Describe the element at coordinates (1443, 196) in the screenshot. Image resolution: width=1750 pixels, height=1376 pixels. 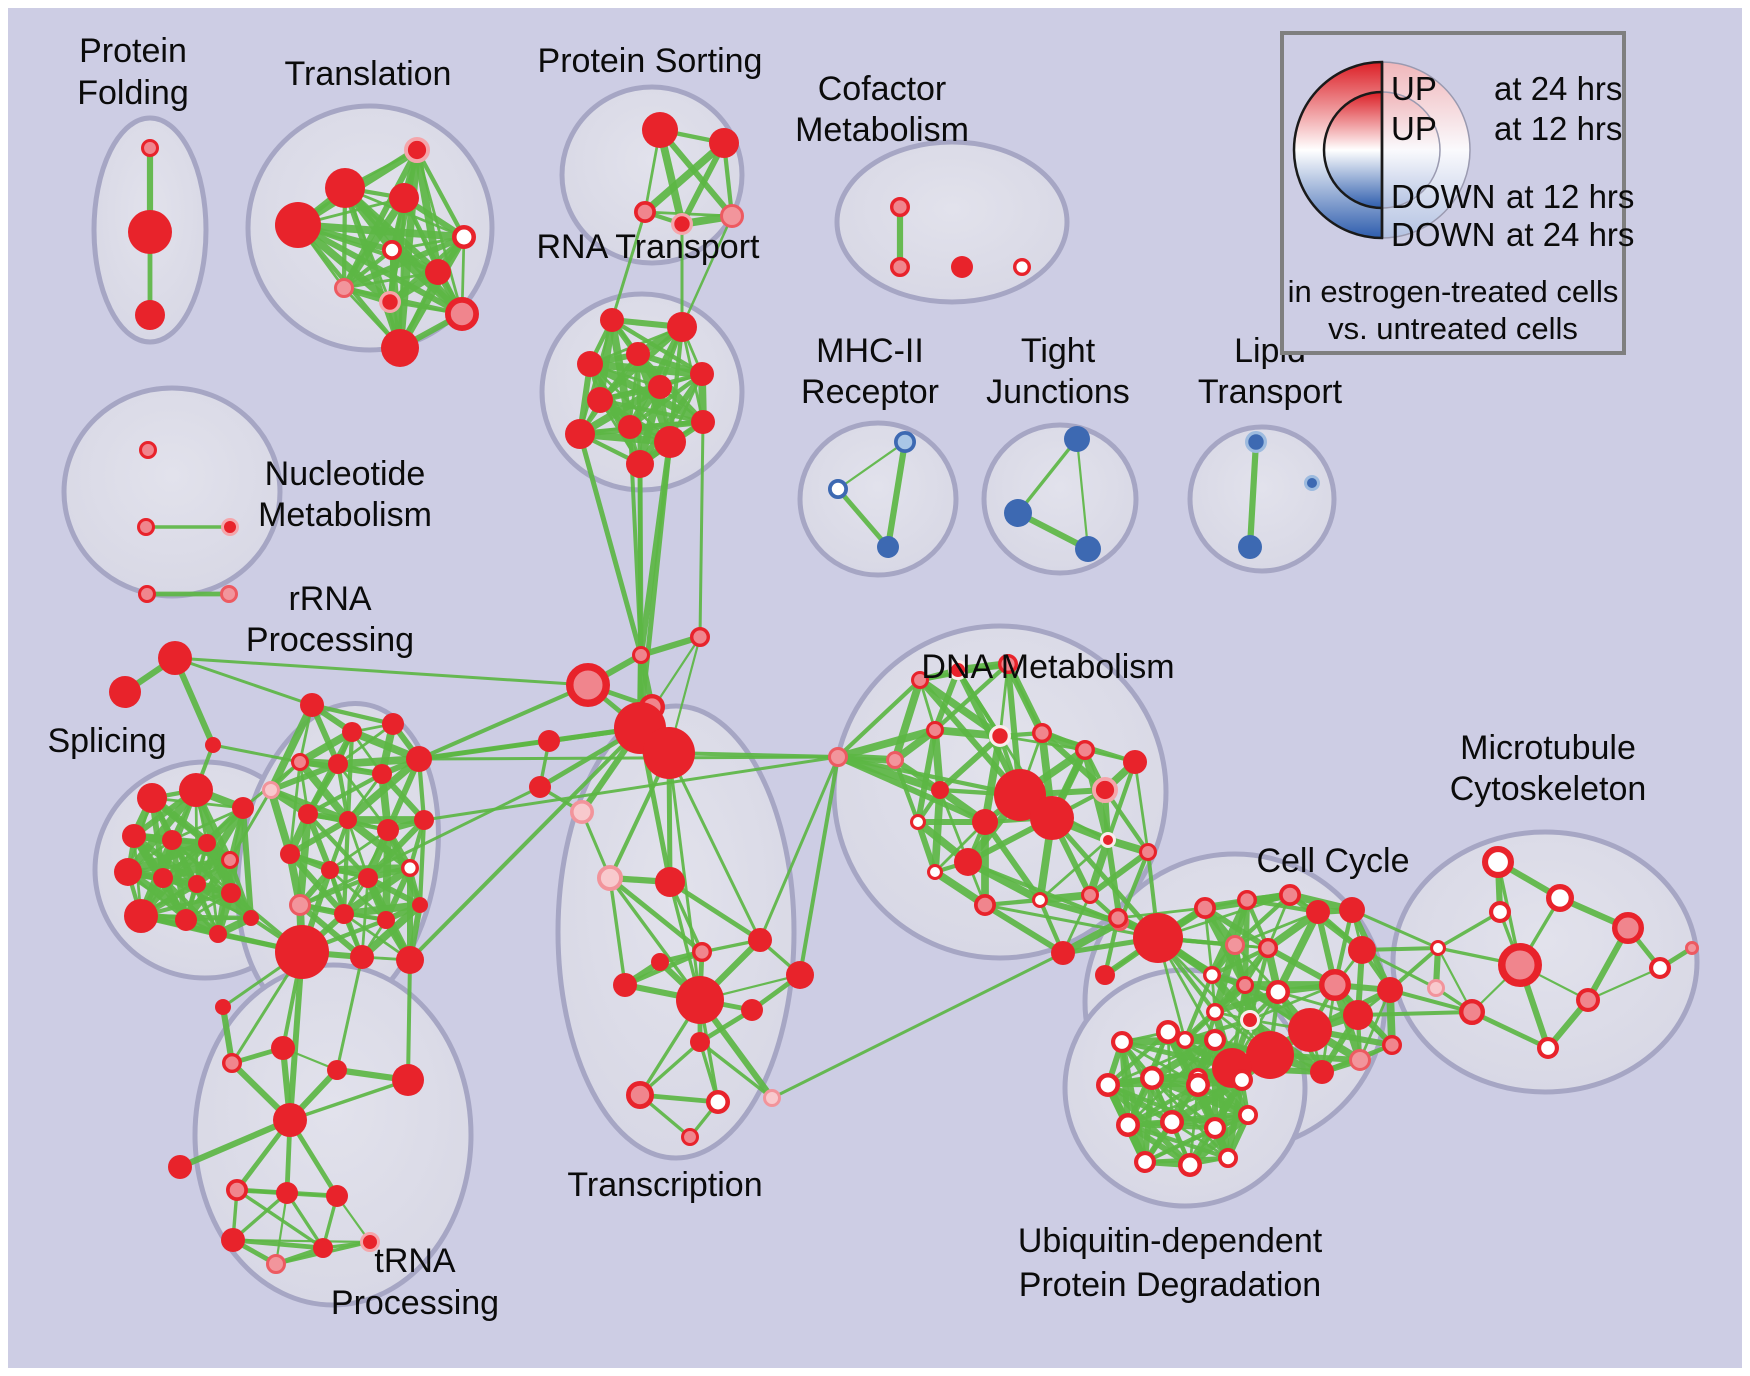
I see `legend-entry-4: DOWN` at that location.